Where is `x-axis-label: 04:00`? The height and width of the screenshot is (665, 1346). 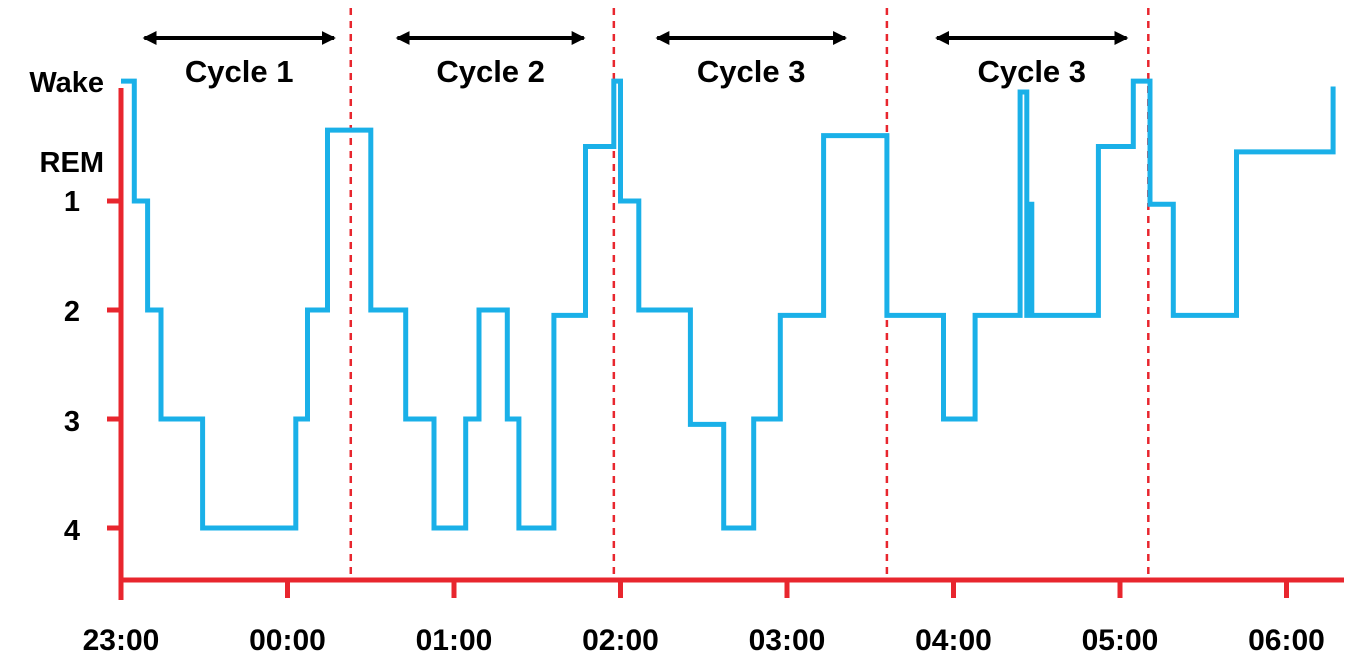 x-axis-label: 04:00 is located at coordinates (953, 640).